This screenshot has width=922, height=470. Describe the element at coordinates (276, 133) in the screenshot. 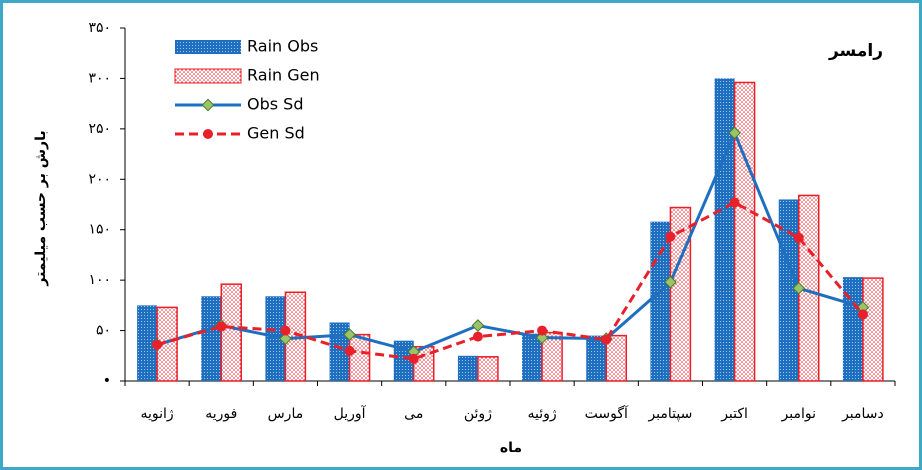

I see `legend-label: Gen Sd` at that location.